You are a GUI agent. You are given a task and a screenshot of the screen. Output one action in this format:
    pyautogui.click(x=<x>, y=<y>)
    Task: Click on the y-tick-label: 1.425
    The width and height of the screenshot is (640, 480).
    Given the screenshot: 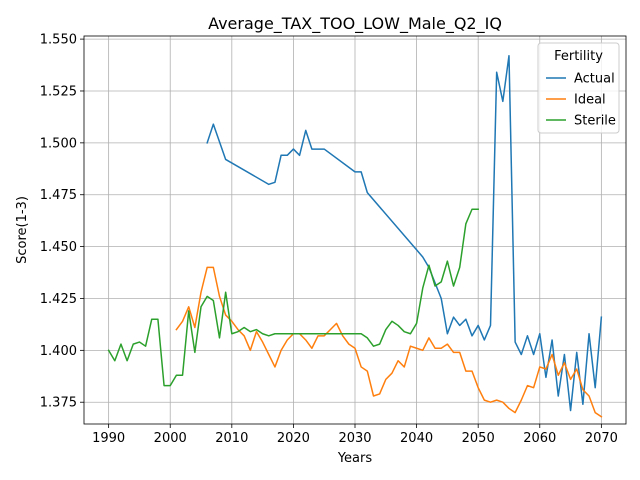 What is the action you would take?
    pyautogui.click(x=58, y=299)
    